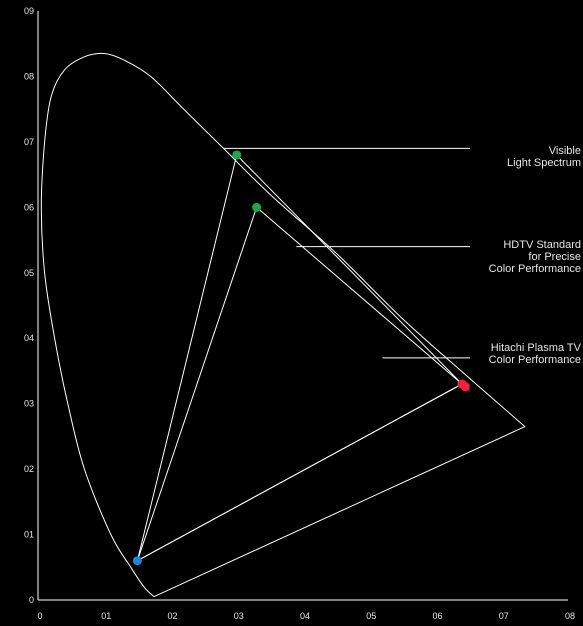  I want to click on x-tick-label: 06, so click(437, 616).